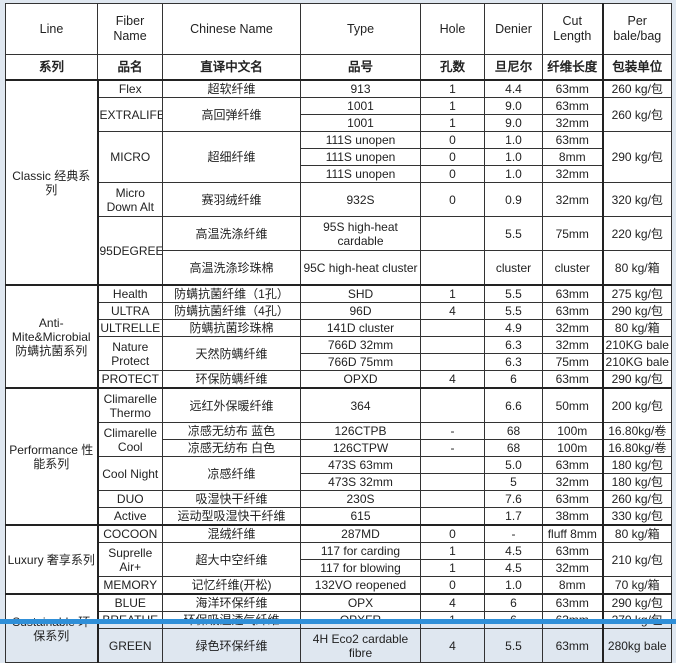  I want to click on cell-fiber: ULTRA, so click(130, 311).